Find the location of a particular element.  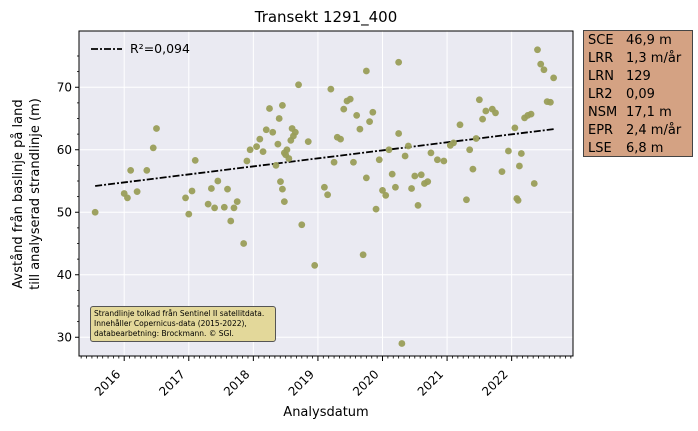

stat-key: NSM is located at coordinates (603, 112).